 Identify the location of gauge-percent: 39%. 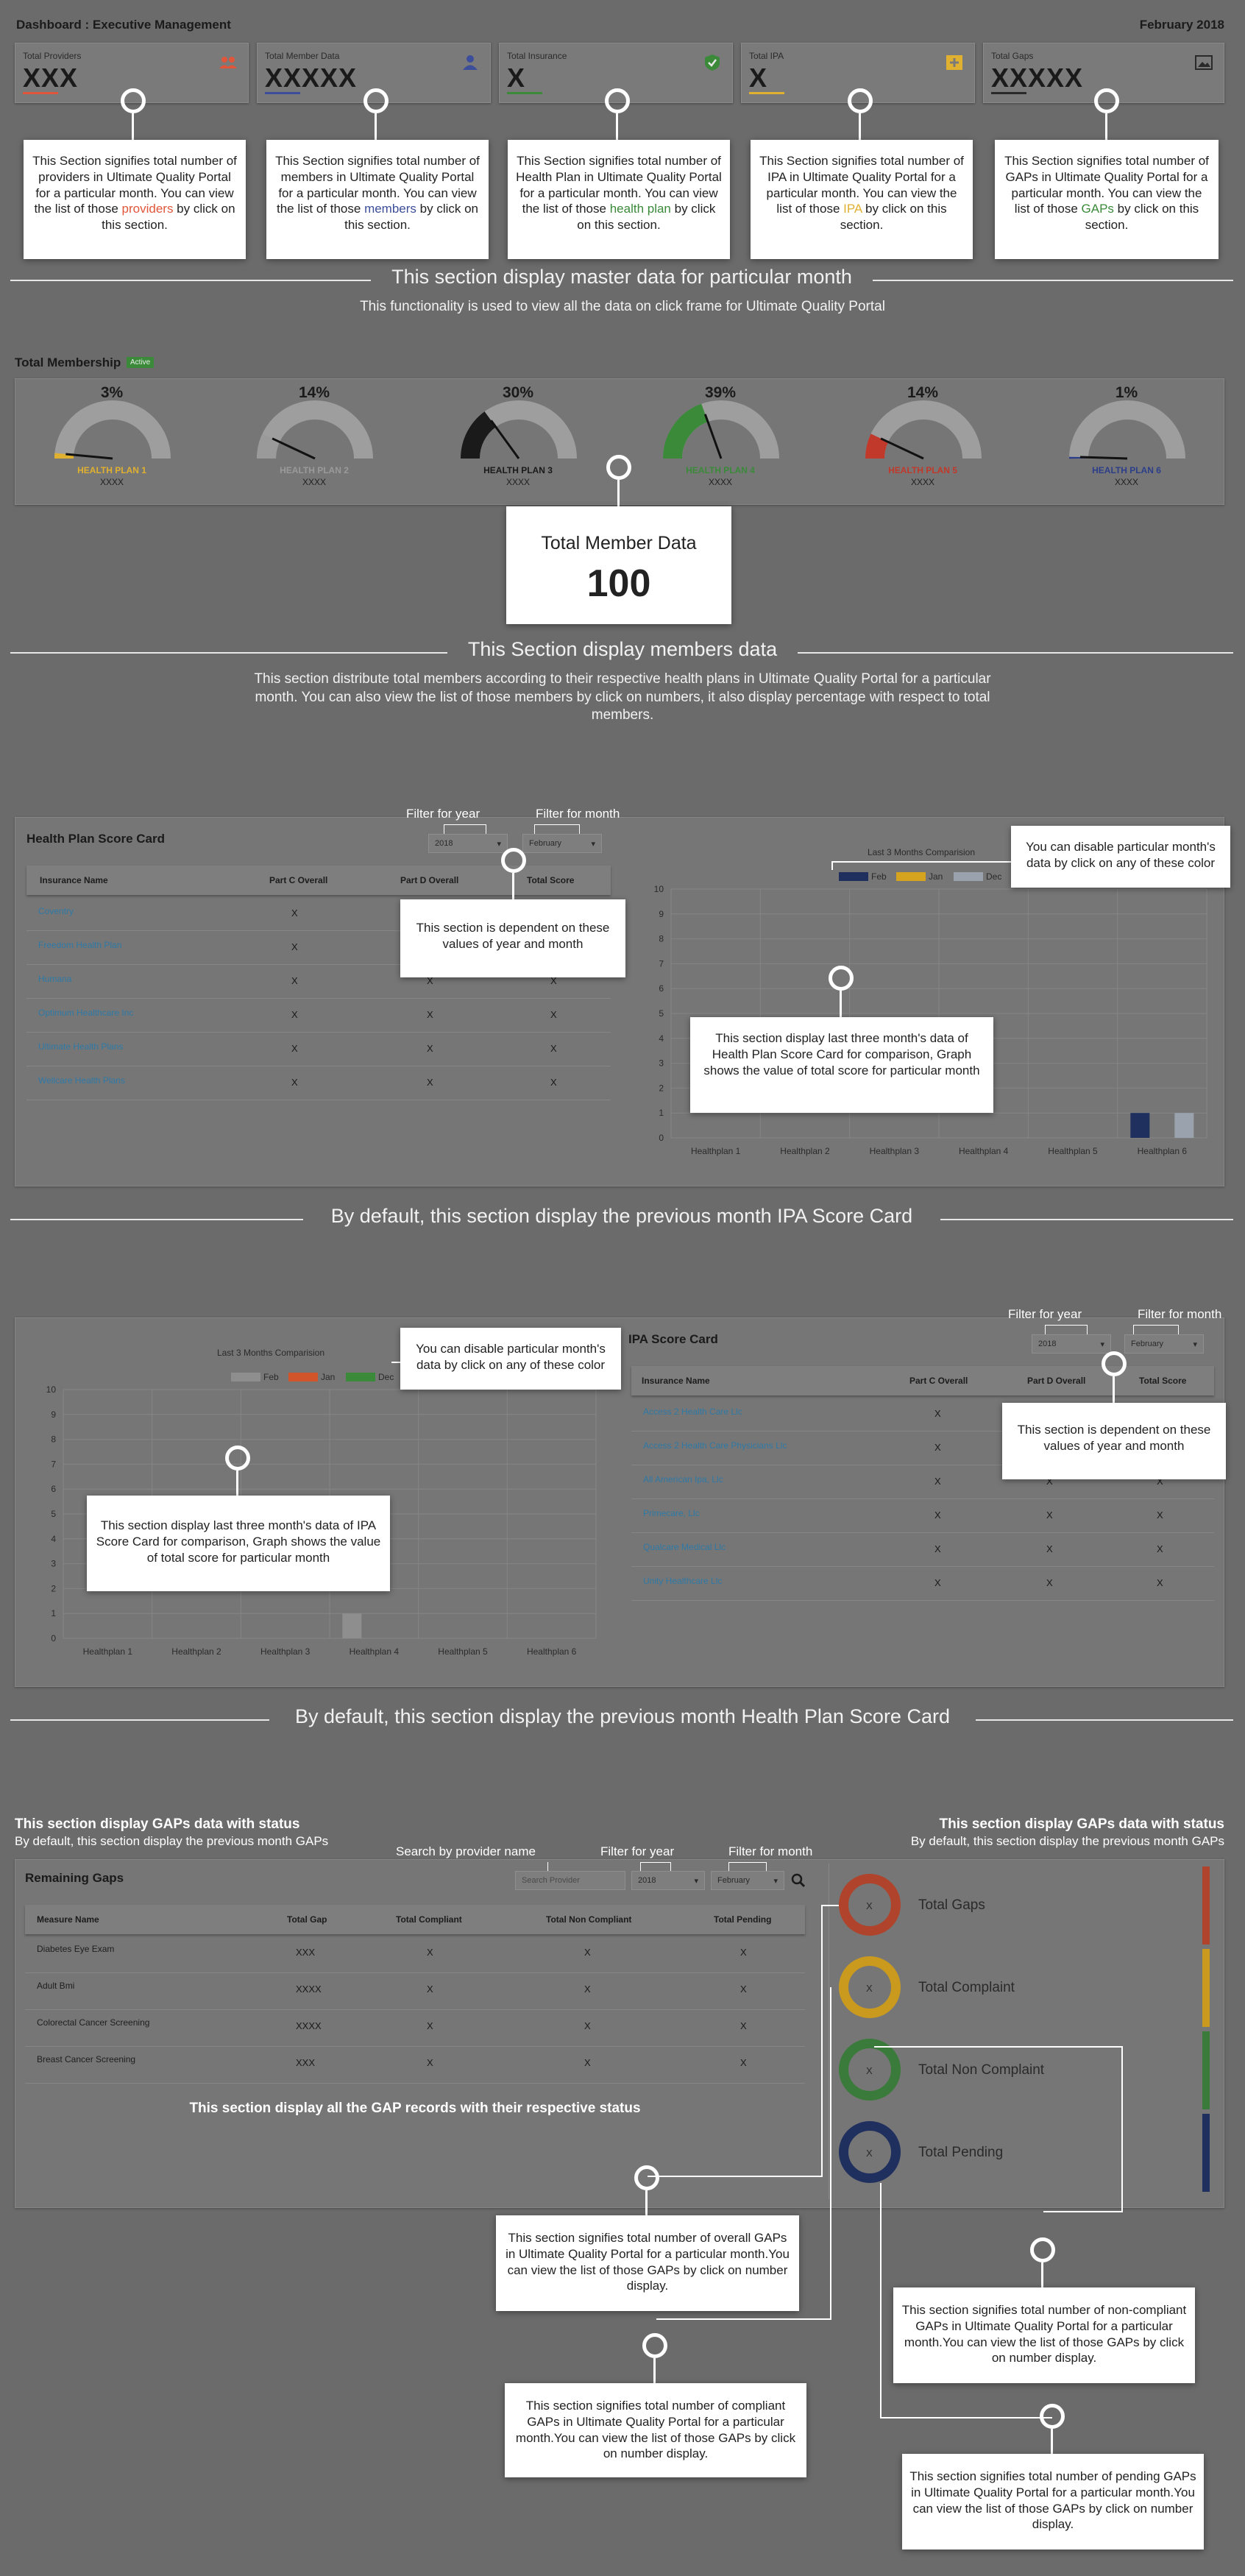
(720, 392).